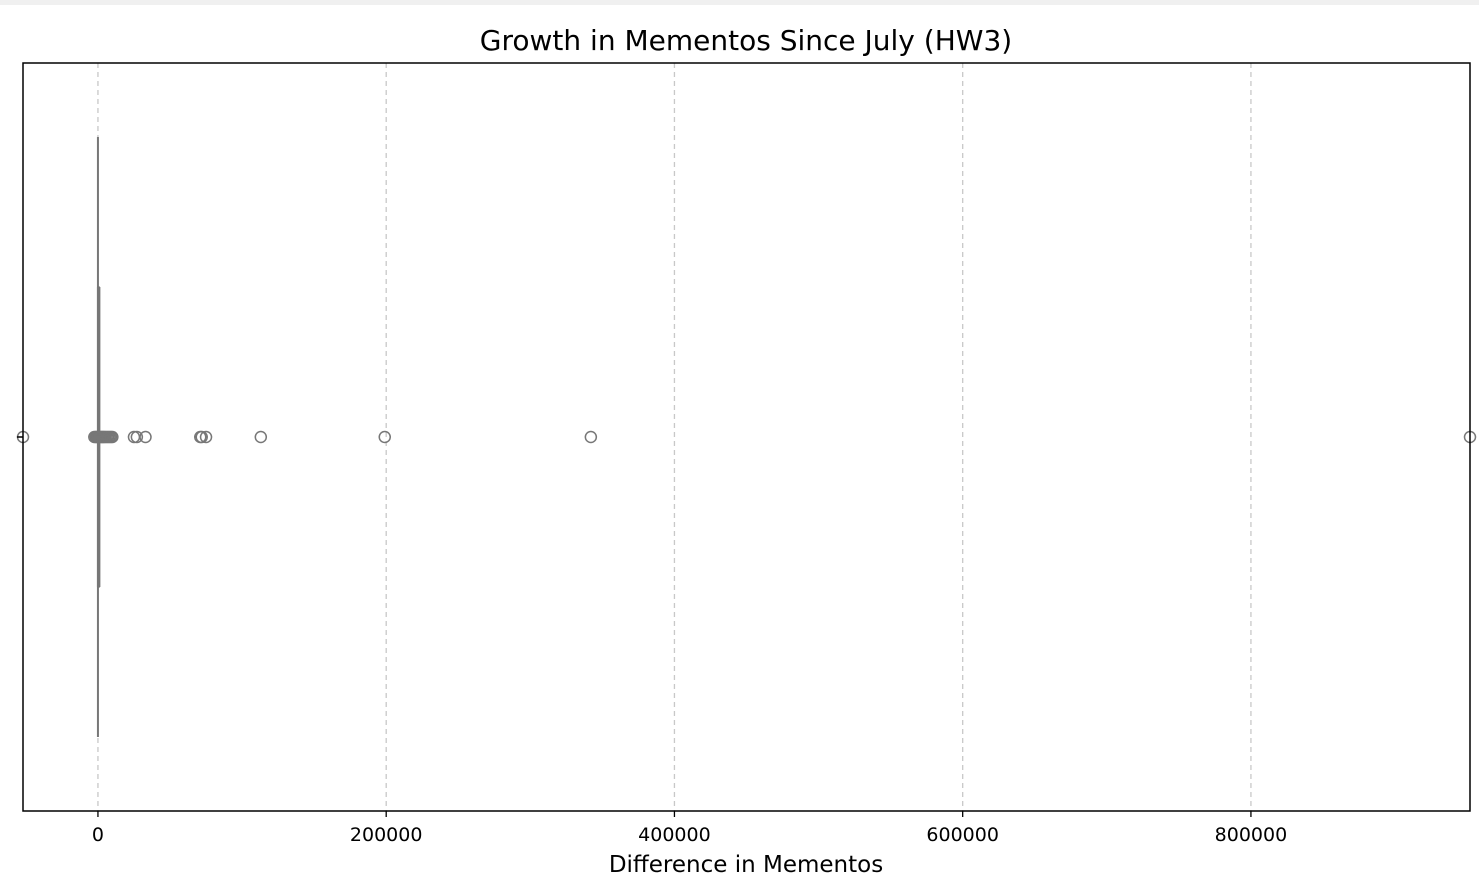  I want to click on x-tick-label: 400000, so click(674, 835).